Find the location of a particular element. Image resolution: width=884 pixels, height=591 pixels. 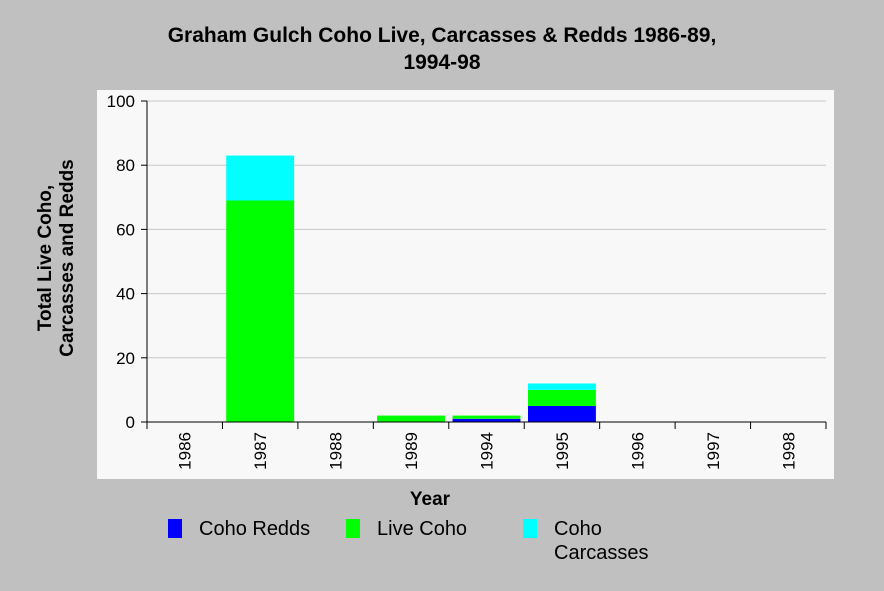

x-tick-label: 1988 is located at coordinates (336, 451).